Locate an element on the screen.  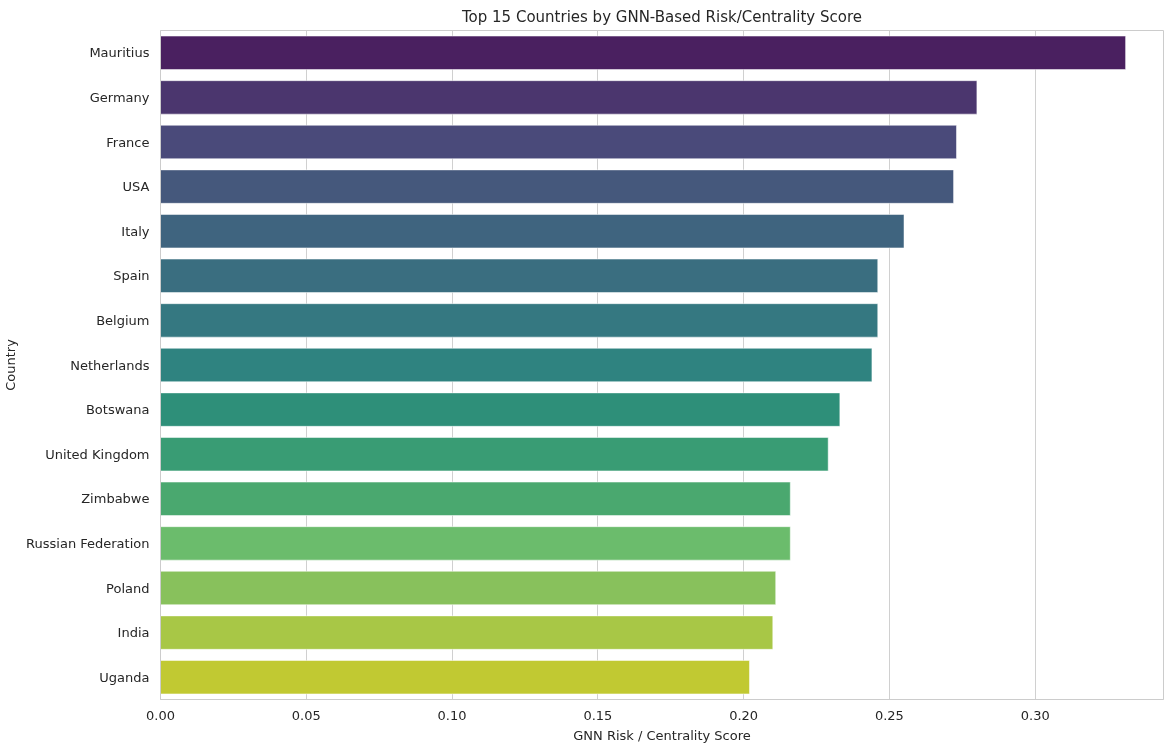
y-tick-label: Netherlands is located at coordinates (110, 365).